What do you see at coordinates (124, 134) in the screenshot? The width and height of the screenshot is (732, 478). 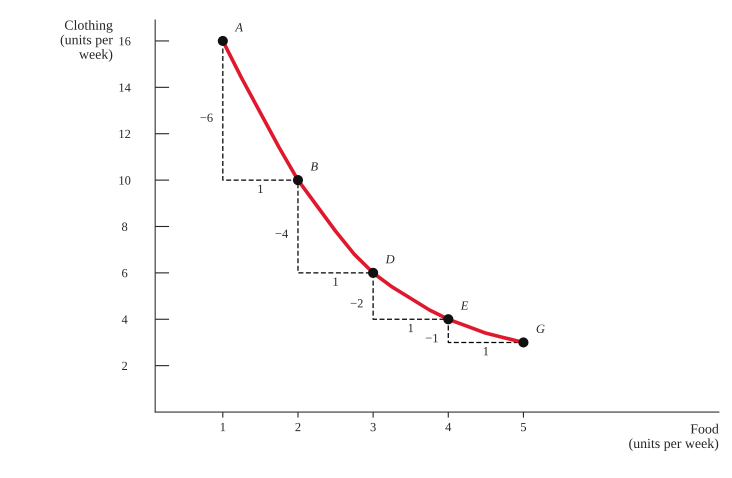 I see `y-tick-label: 12` at bounding box center [124, 134].